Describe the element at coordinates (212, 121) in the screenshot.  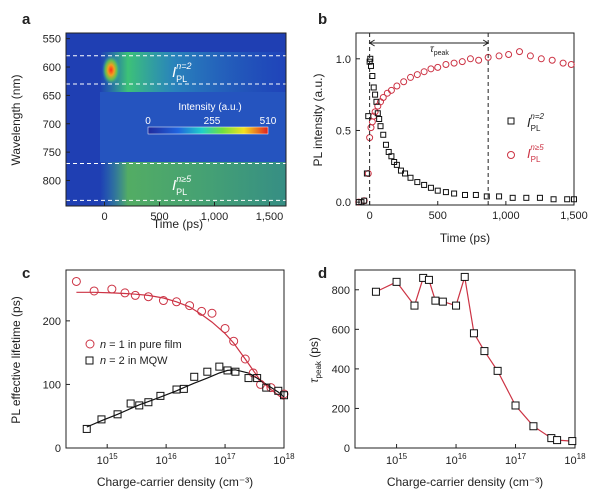
I see `colorbar-mid-label: 255` at that location.